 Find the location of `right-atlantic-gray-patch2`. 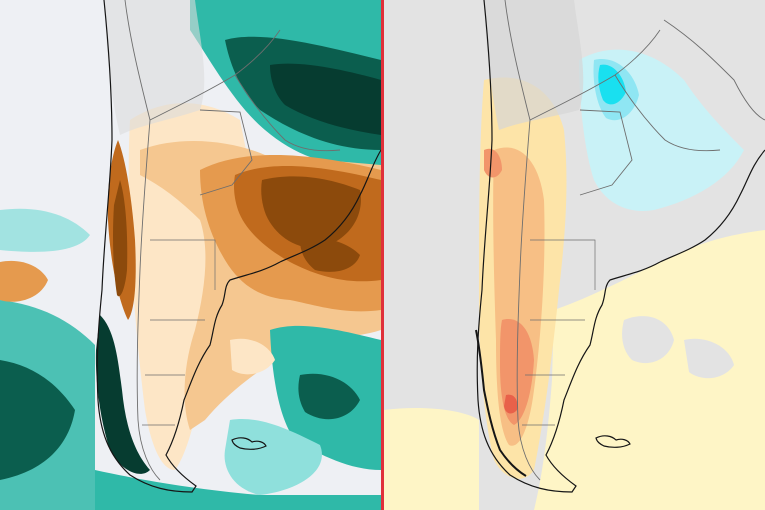

right-atlantic-gray-patch2 is located at coordinates (709, 358).